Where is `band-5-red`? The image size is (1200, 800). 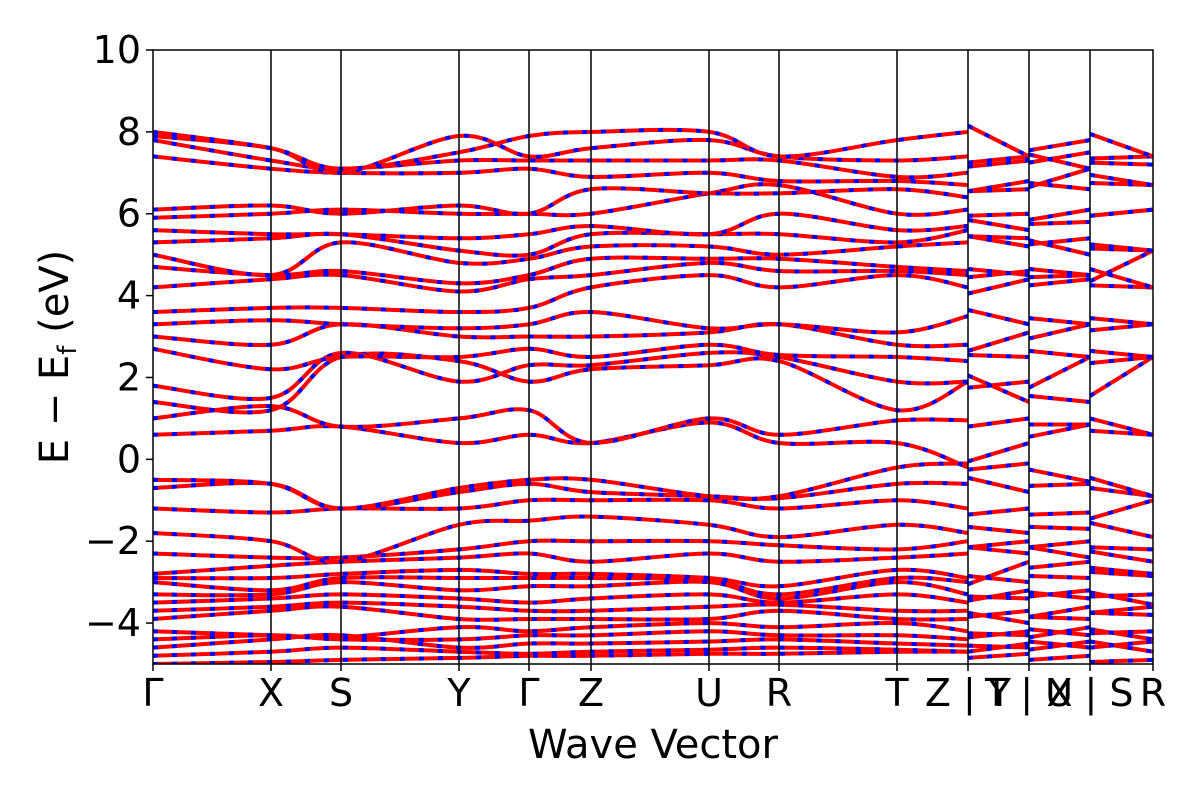
band-5-red is located at coordinates (653, 615).